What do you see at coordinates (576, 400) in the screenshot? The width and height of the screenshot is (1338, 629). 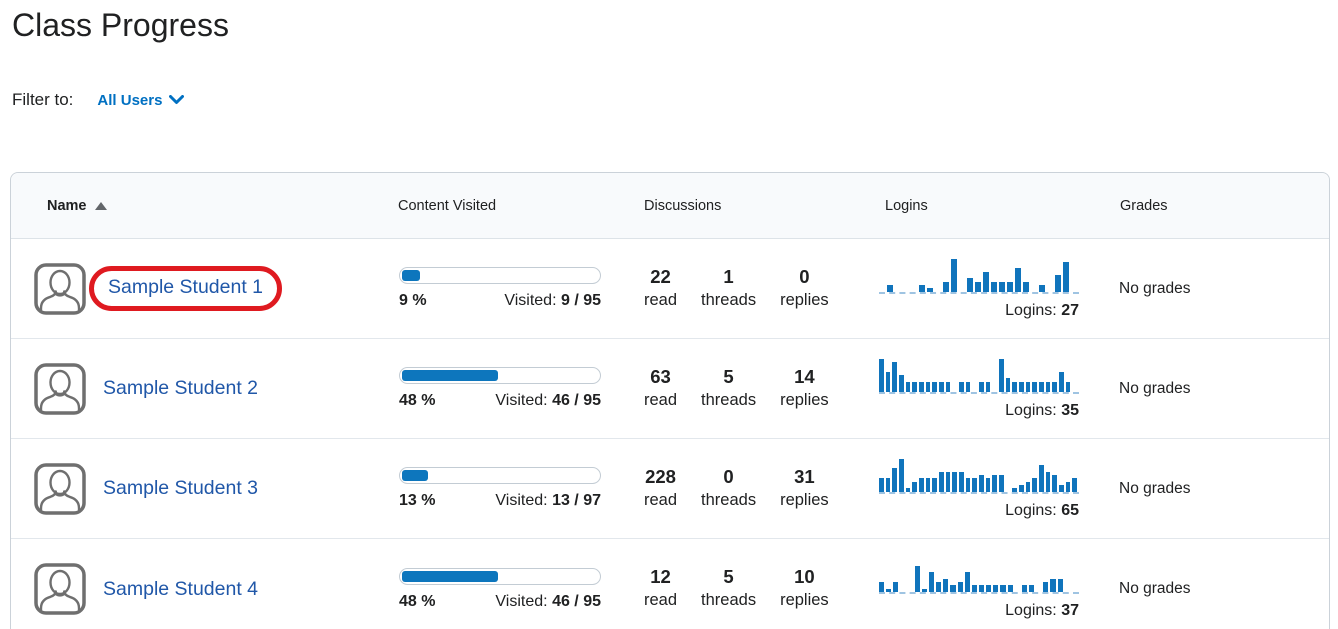 I see `visited-value: 46 / 95` at bounding box center [576, 400].